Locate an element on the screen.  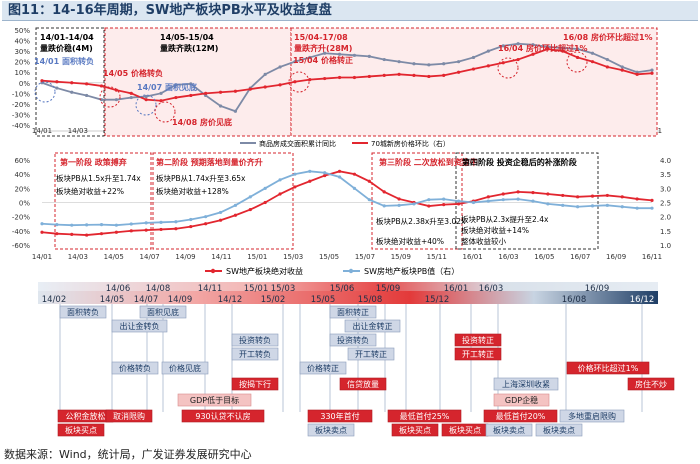
timeline-tag-label: 板块买点 is located at coordinates (81, 430).